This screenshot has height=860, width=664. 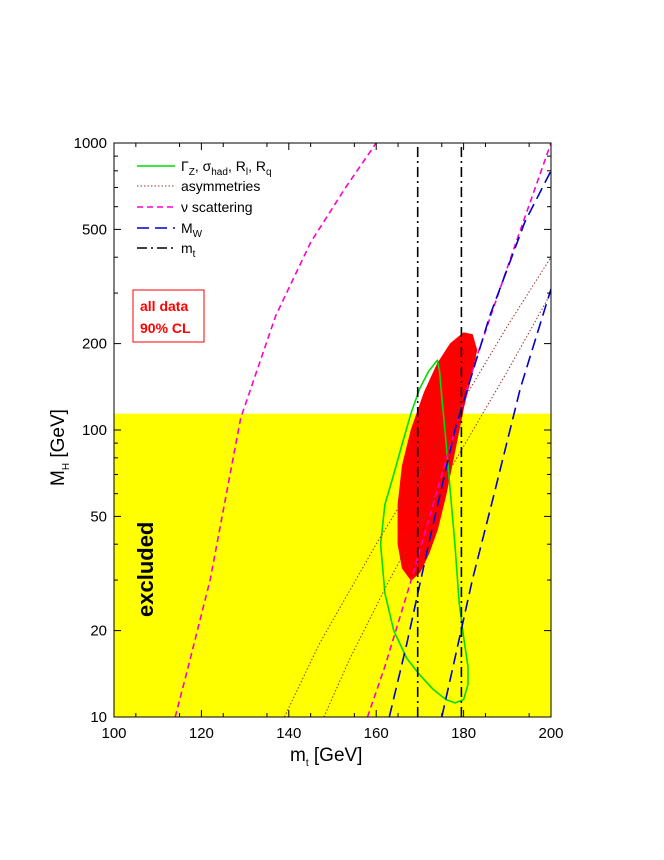 I want to click on y-tick-label-2: 50, so click(x=98, y=516).